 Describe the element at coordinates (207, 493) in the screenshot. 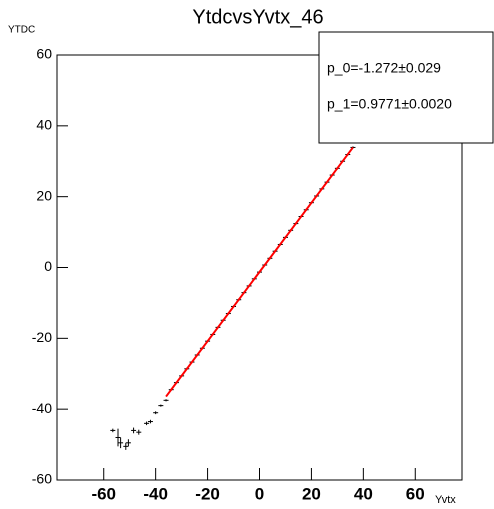

I see `x-tick-label: -20` at that location.